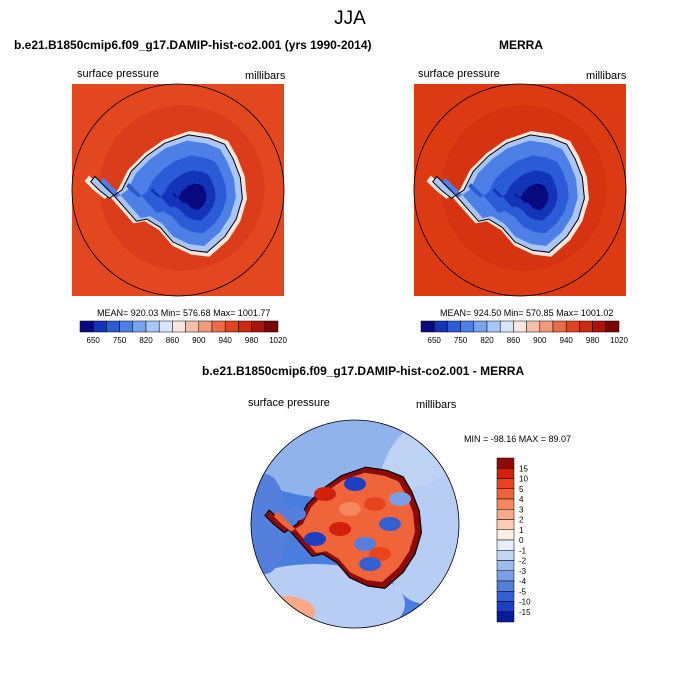  What do you see at coordinates (289, 403) in the screenshot?
I see `panel3-variable-label: surface pressure` at bounding box center [289, 403].